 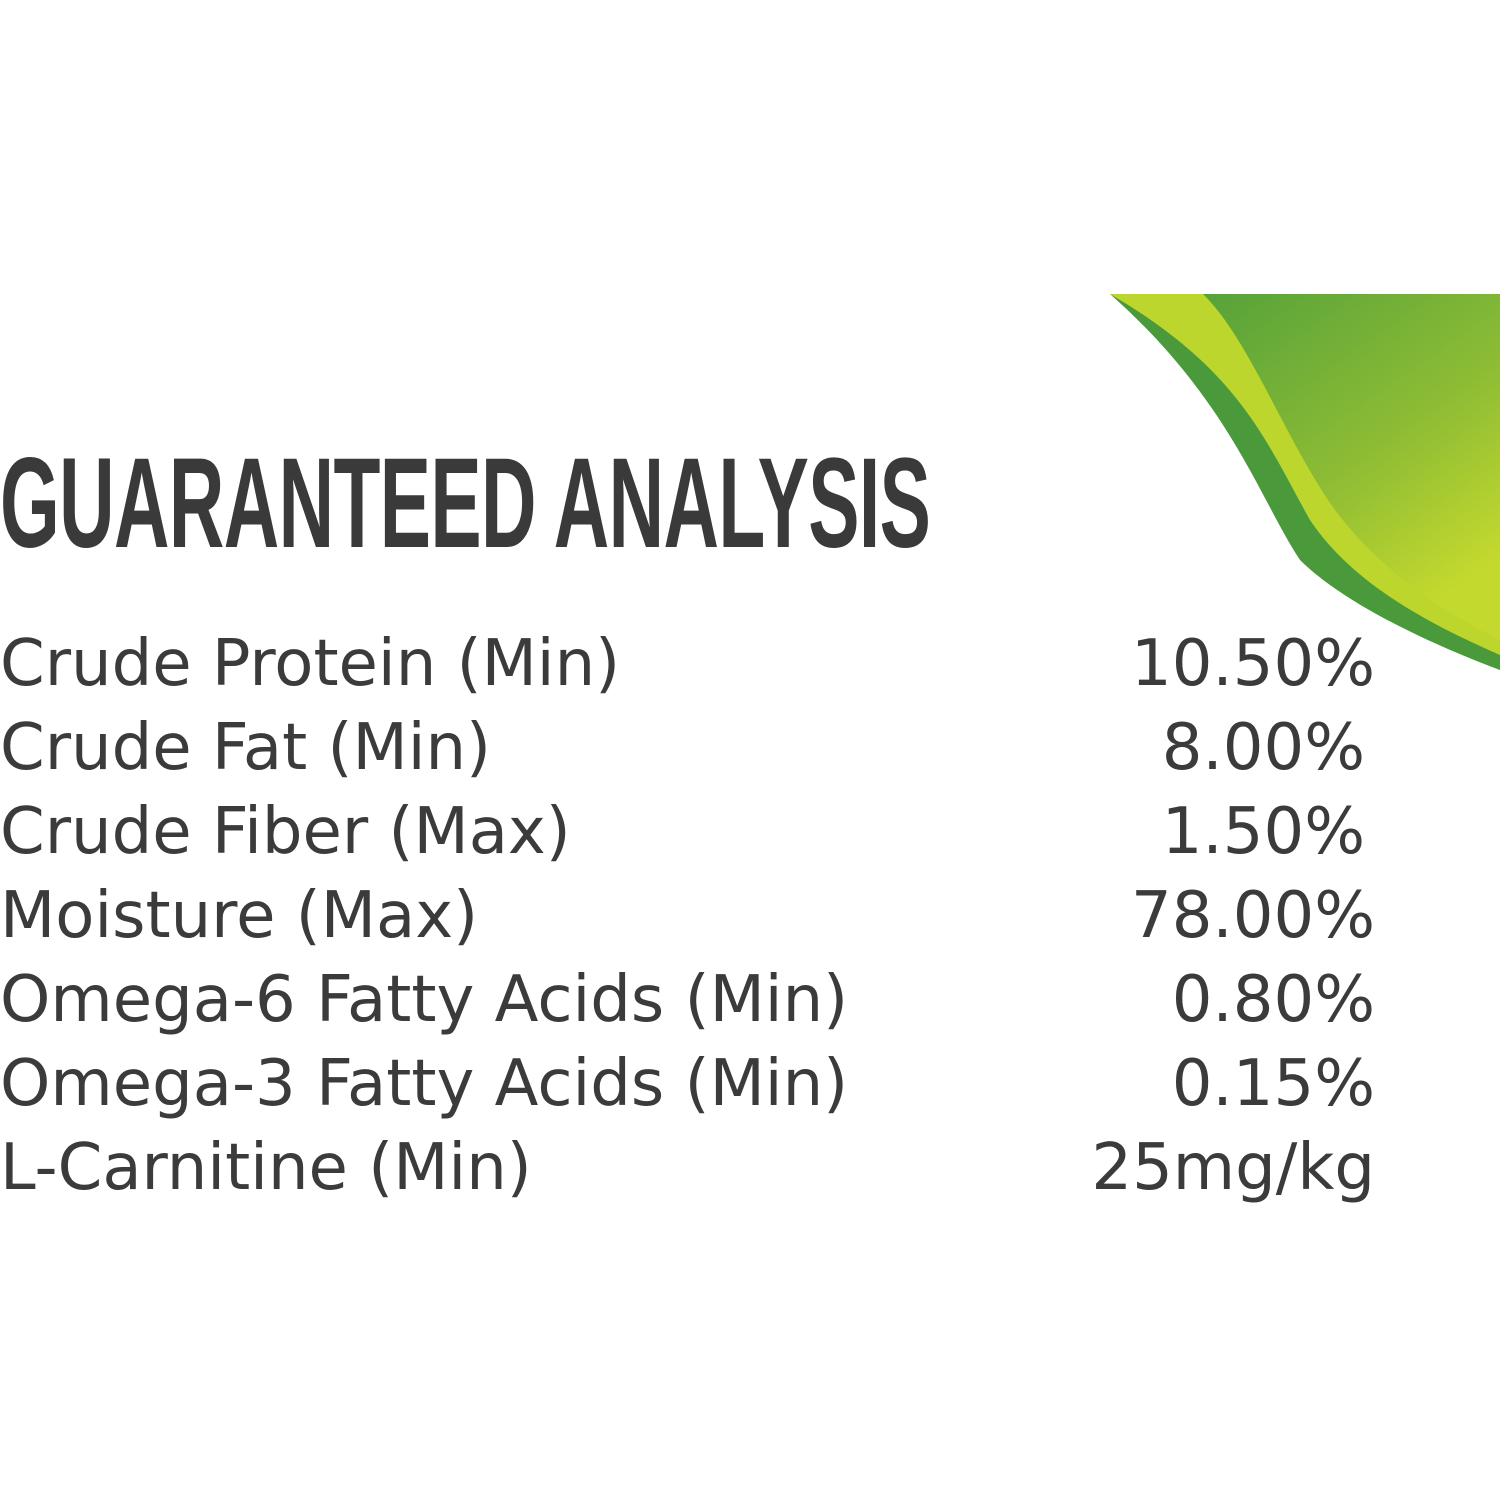 I want to click on row-value: 25mg/kg, so click(x=1233, y=1168).